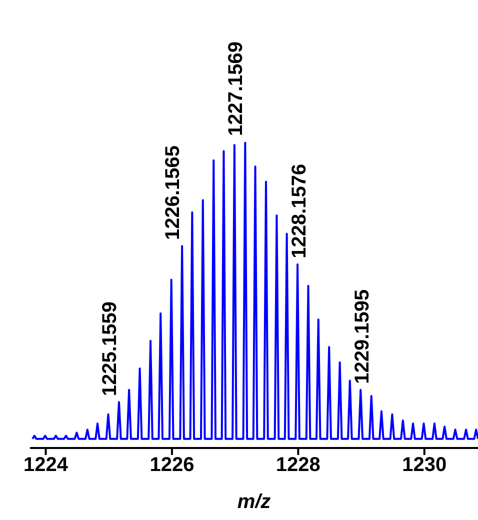 This screenshot has width=478, height=520. Describe the element at coordinates (298, 465) in the screenshot. I see `x-tick-label: 1228` at that location.